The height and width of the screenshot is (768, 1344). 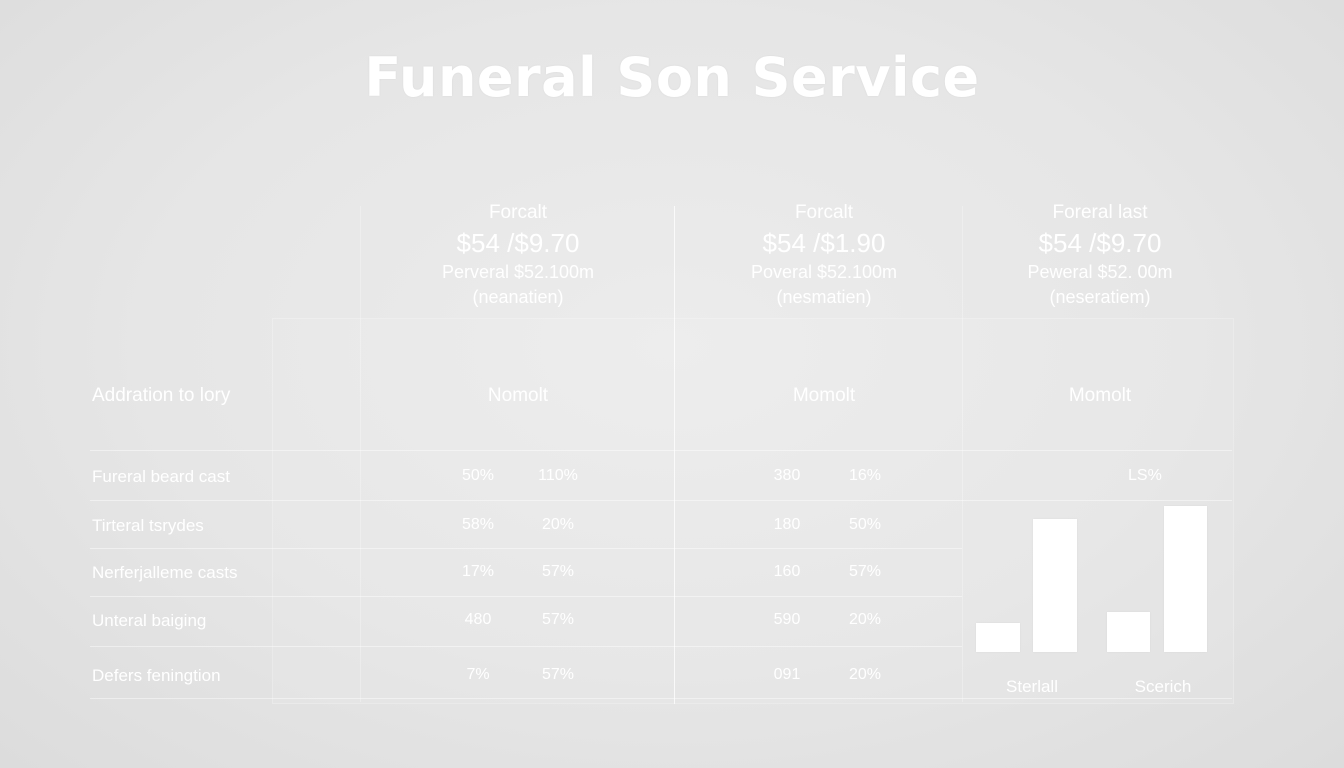 What do you see at coordinates (1032, 686) in the screenshot?
I see `bar-group-label: Sterlall` at bounding box center [1032, 686].